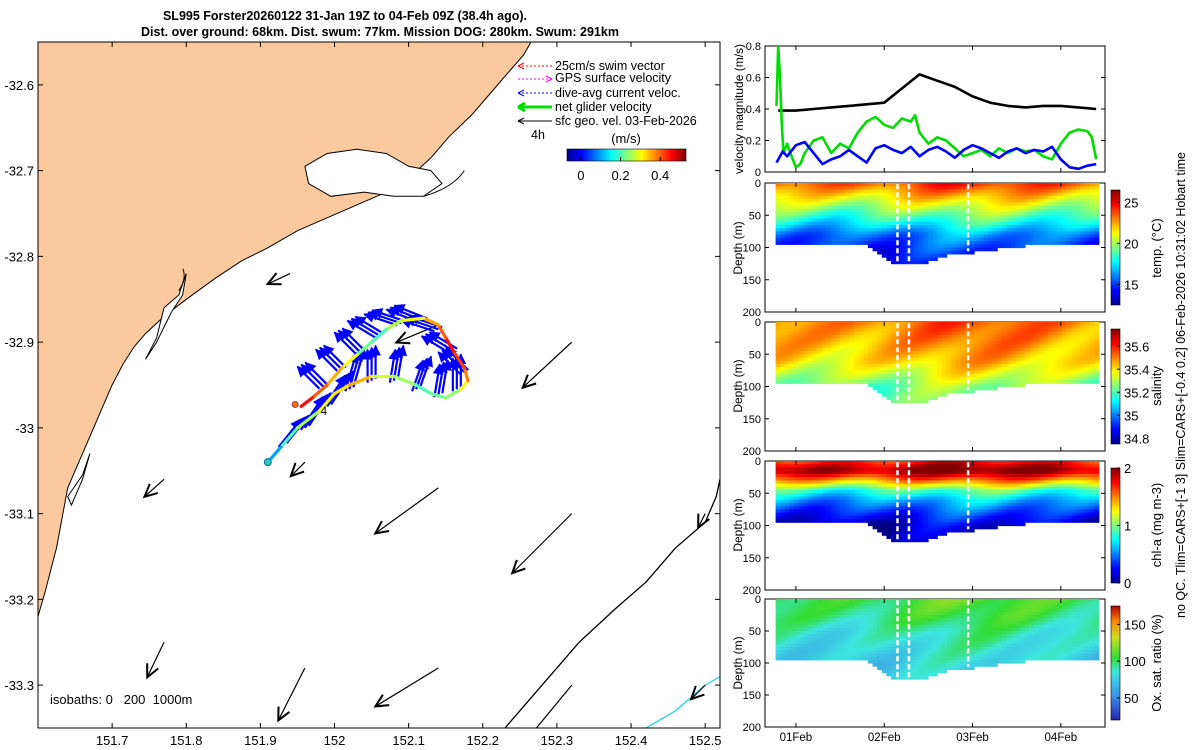 Image resolution: width=1200 pixels, height=750 pixels. I want to click on geo-vector-shaft, so click(298, 469).